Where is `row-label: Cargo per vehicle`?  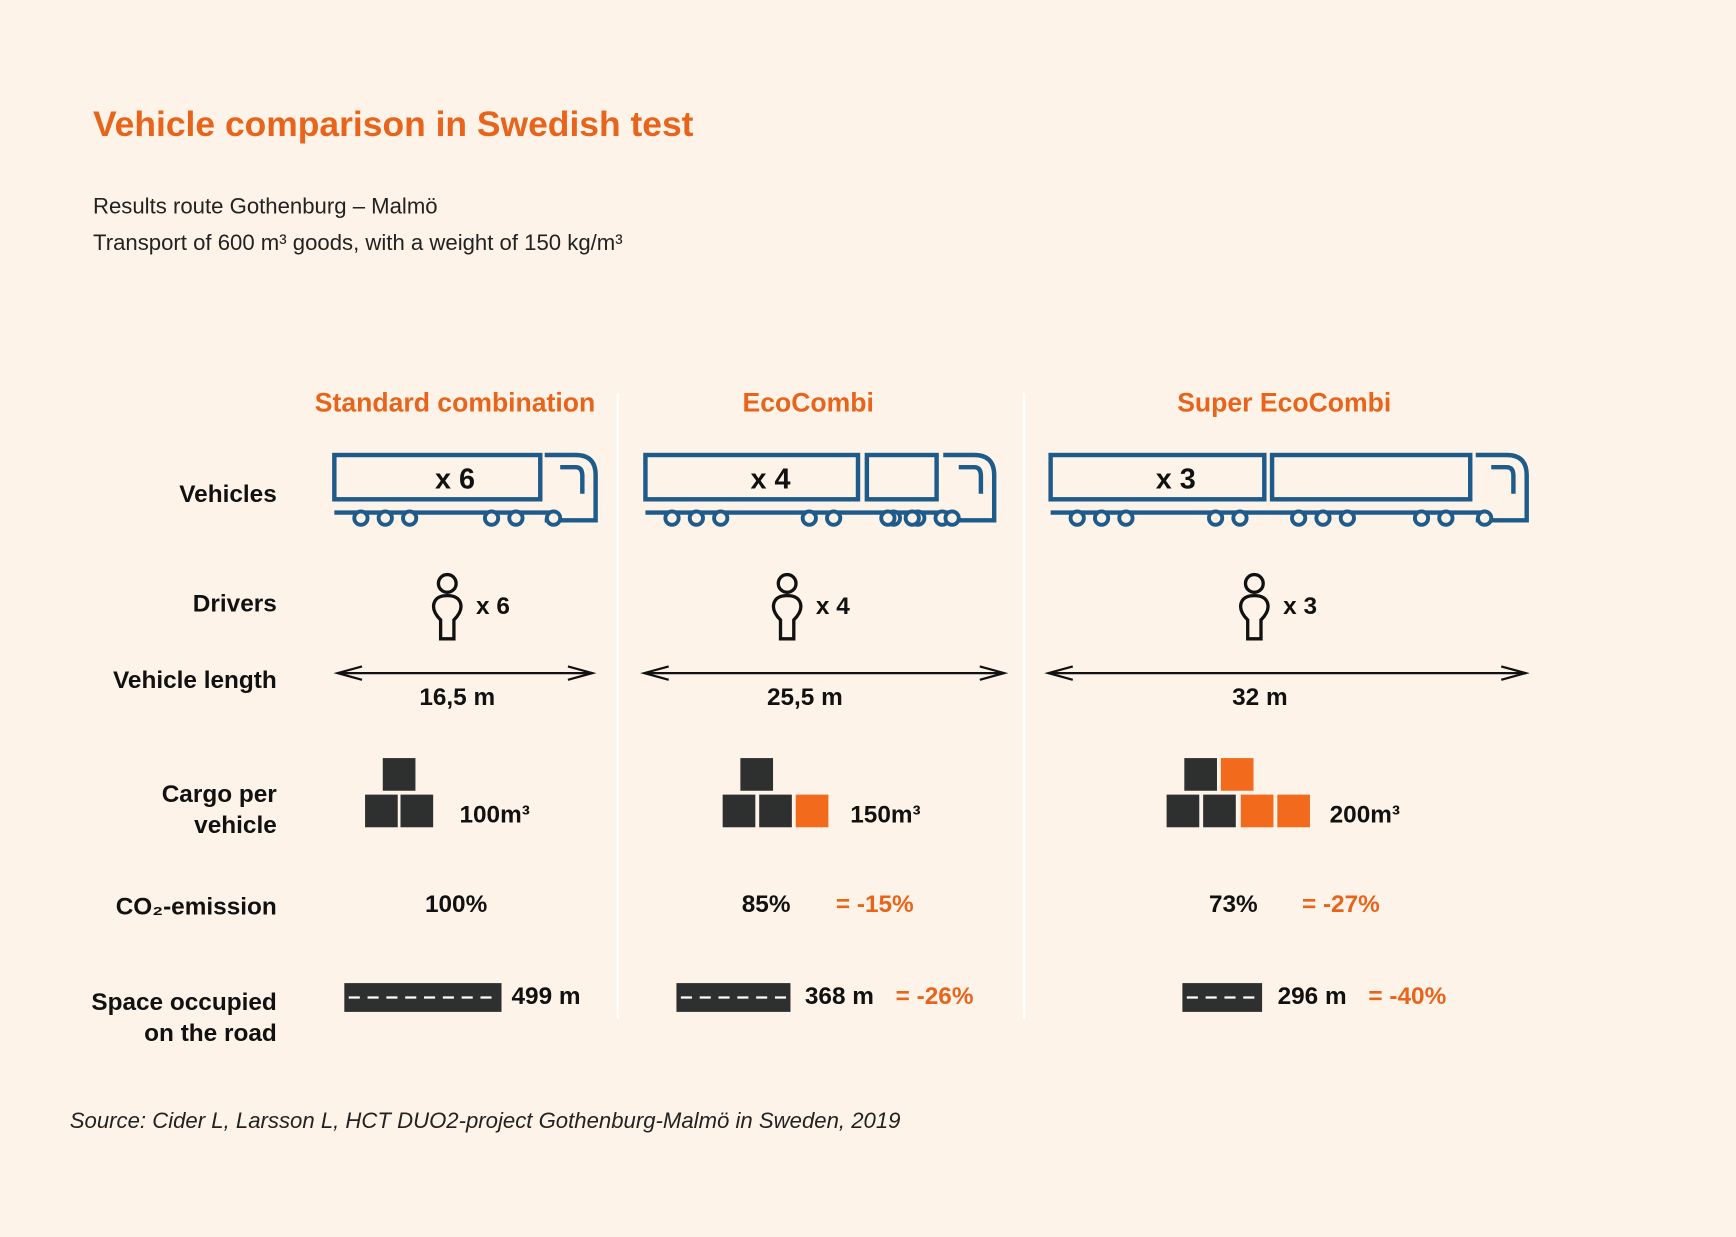
row-label: Cargo per vehicle is located at coordinates (219, 809).